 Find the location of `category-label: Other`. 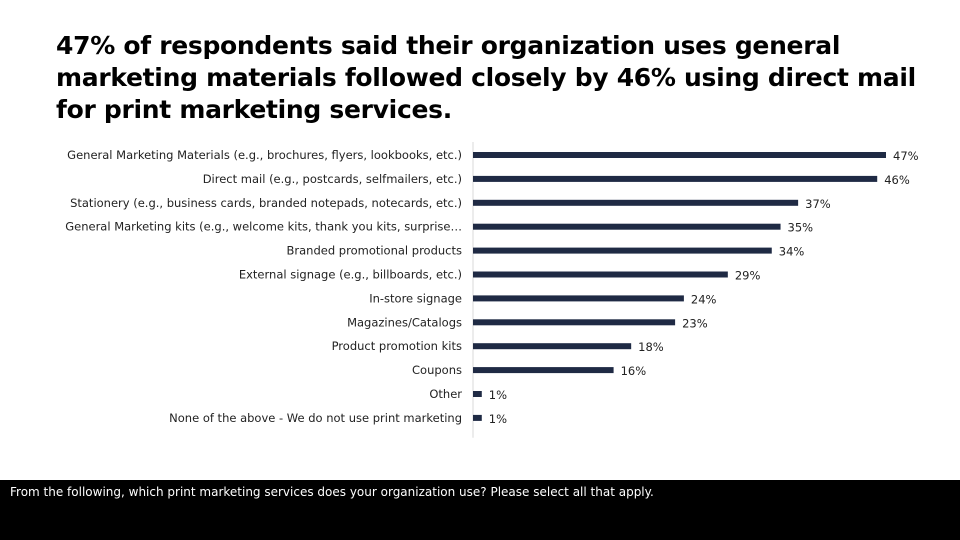

category-label: Other is located at coordinates (445, 394).